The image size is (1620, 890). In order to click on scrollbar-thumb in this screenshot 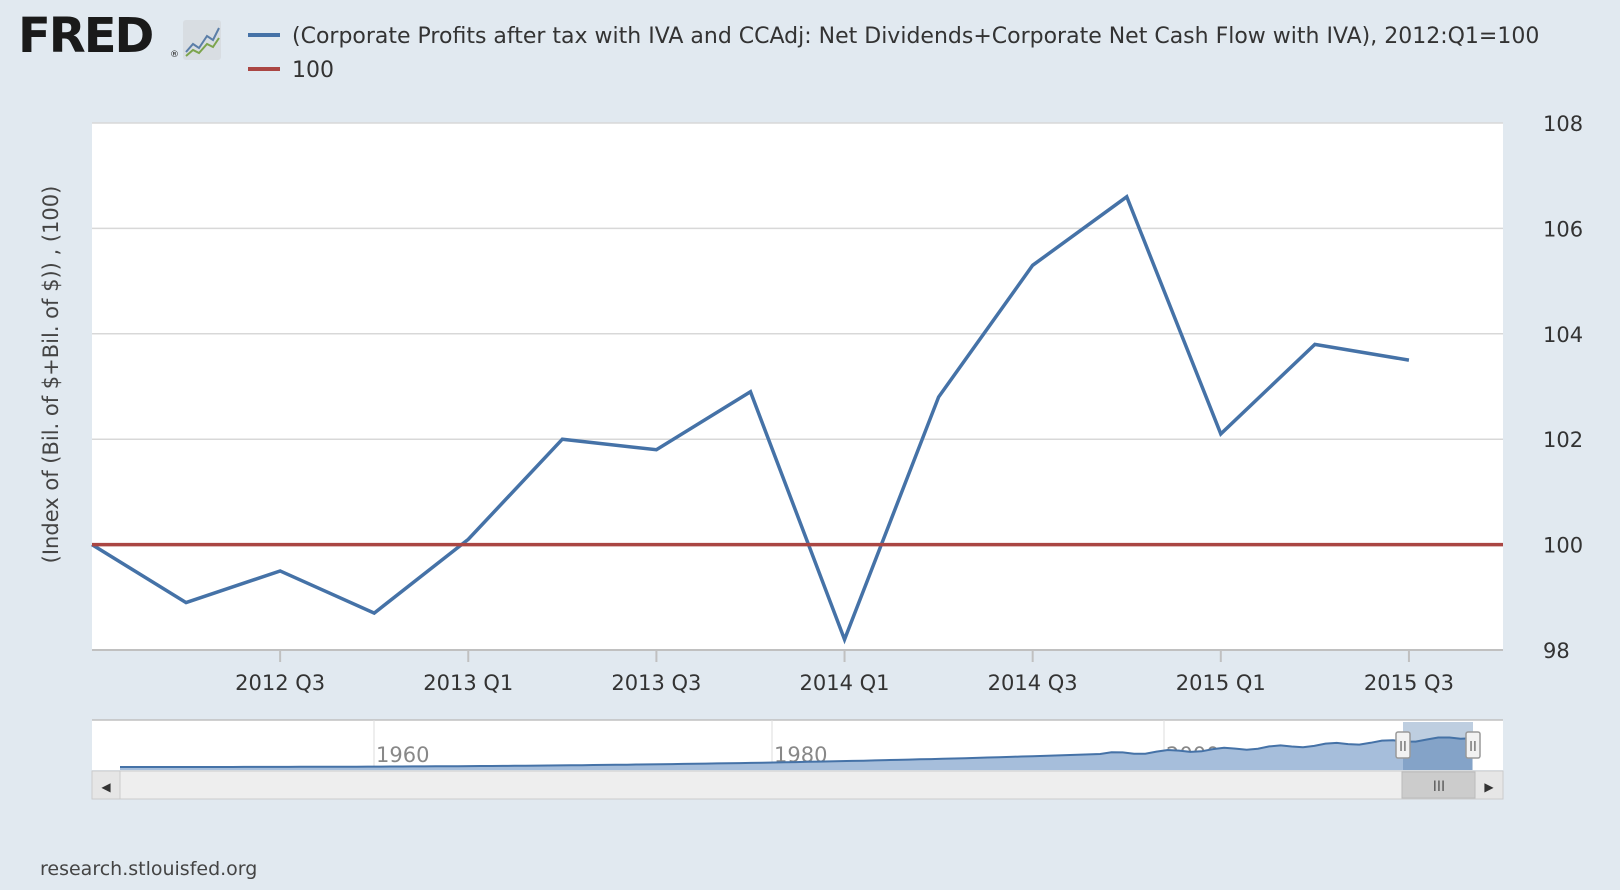, I will do `click(1438, 785)`.